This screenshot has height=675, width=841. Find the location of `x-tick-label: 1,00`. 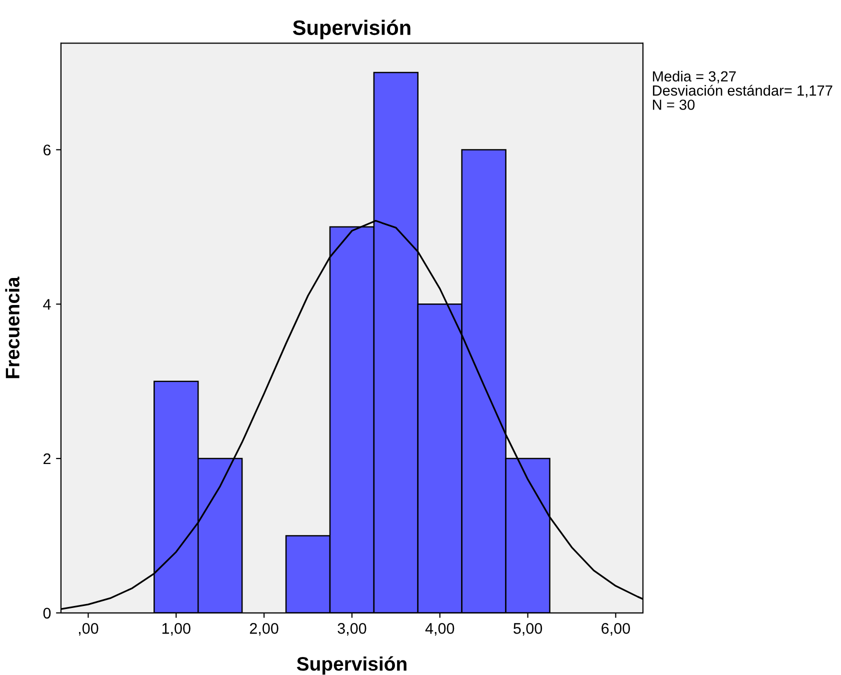

x-tick-label: 1,00 is located at coordinates (176, 629).